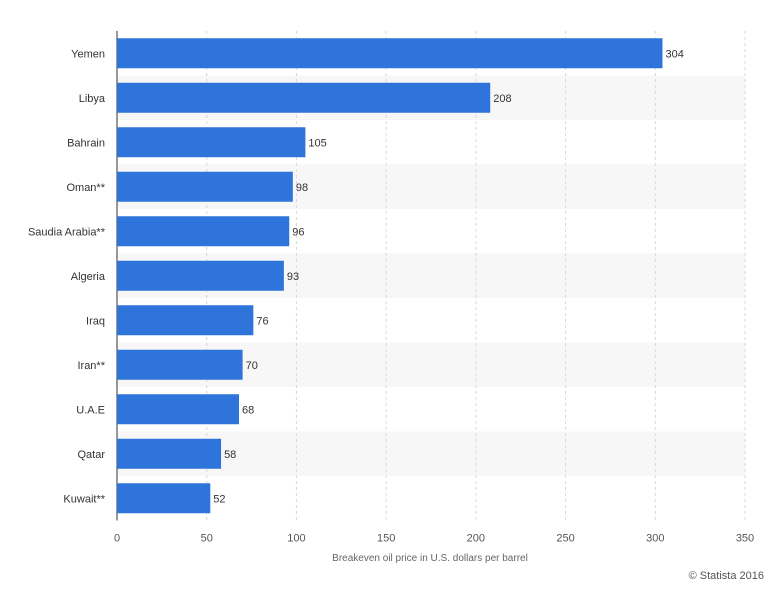 This screenshot has width=776, height=590. I want to click on category-label: Yemen, so click(88, 54).